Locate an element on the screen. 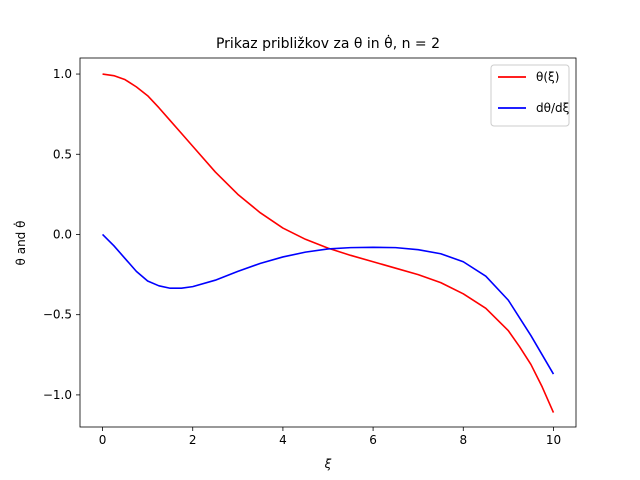 This screenshot has height=480, width=640. y-tick-label: −0.5 is located at coordinates (57, 315).